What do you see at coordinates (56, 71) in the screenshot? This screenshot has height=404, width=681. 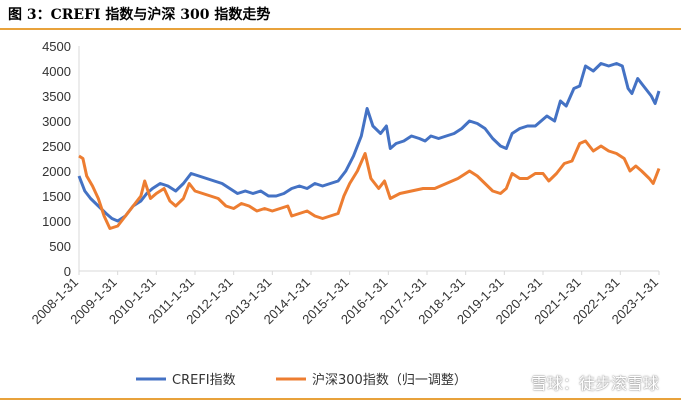 I see `y-tick-label: 4000` at bounding box center [56, 71].